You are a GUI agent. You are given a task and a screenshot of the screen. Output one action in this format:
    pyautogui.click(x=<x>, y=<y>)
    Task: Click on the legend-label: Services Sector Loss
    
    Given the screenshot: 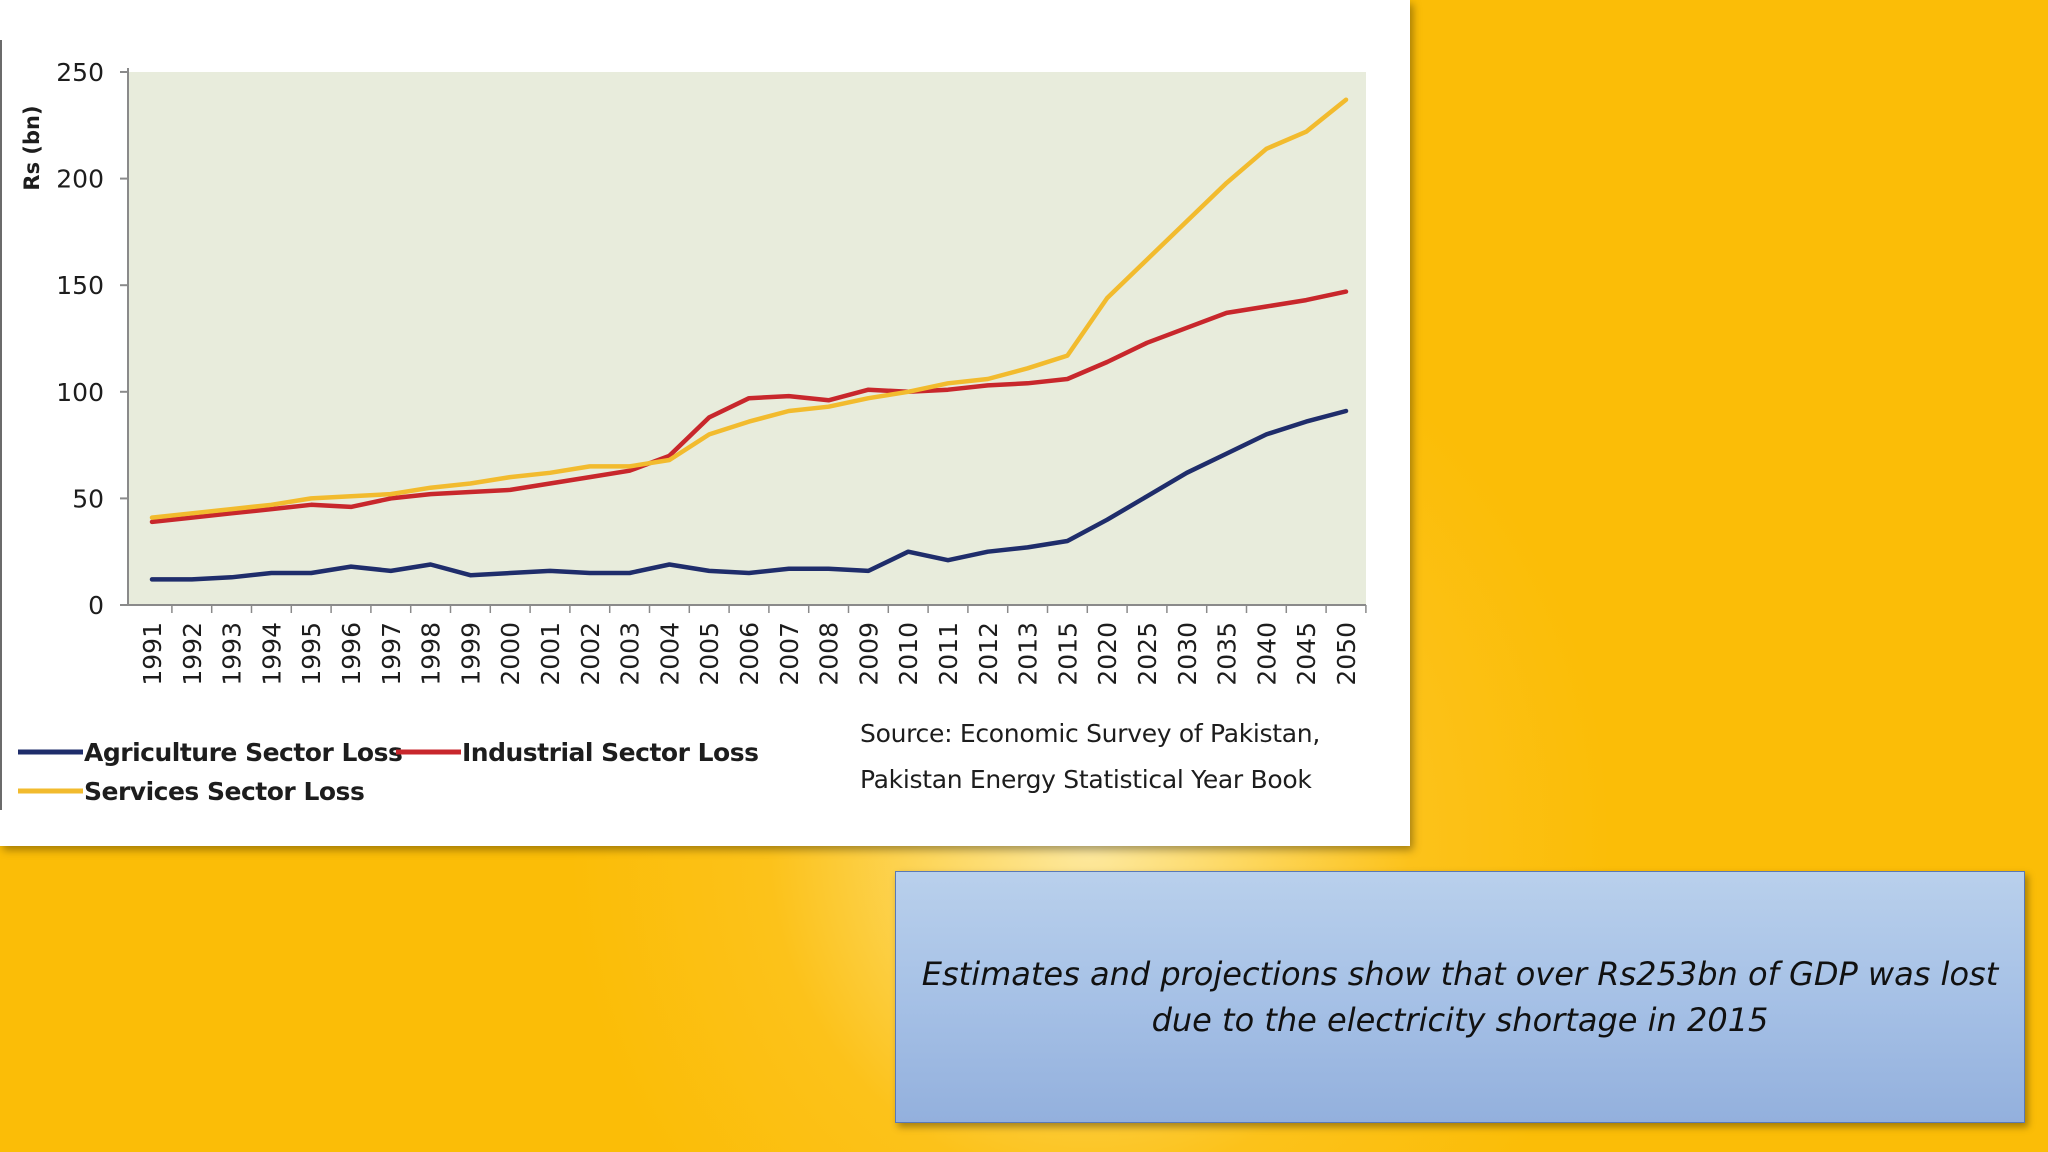 What is the action you would take?
    pyautogui.click(x=224, y=791)
    